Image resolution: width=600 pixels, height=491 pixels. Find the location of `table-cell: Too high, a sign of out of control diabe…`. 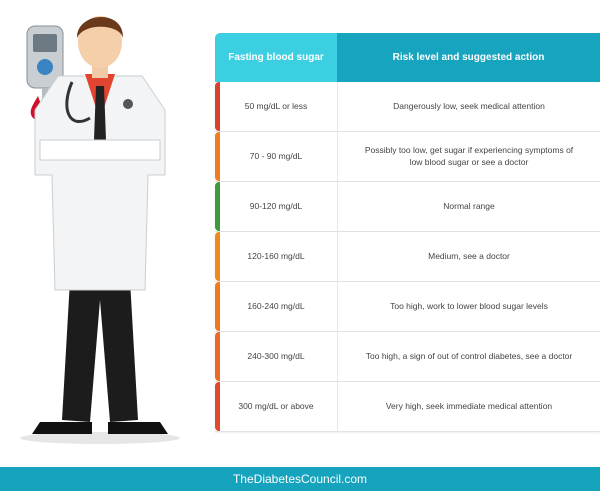

table-cell: Too high, a sign of out of control diabe… is located at coordinates (469, 355).